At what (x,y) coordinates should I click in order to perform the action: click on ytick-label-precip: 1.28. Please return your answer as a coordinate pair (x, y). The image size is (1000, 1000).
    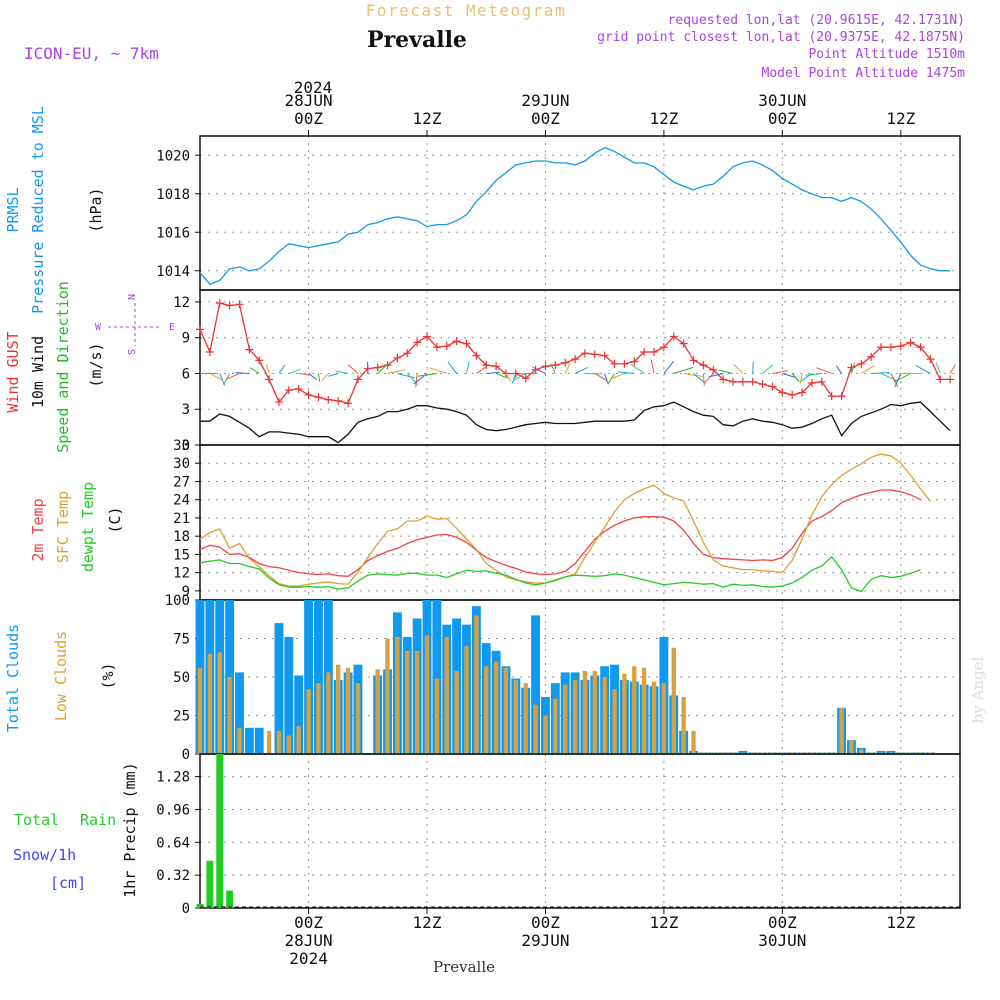
    Looking at the image, I should click on (173, 778).